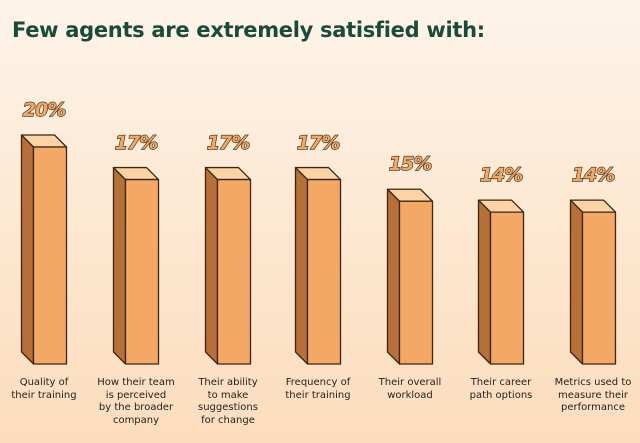  I want to click on value-label: 15%, so click(410, 164).